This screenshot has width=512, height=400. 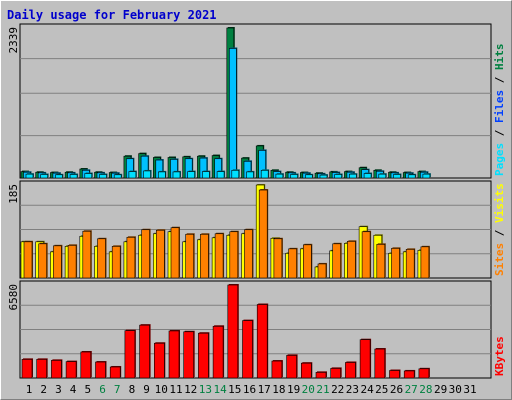 I want to click on bar-kbytes-17-face, so click(x=262, y=341).